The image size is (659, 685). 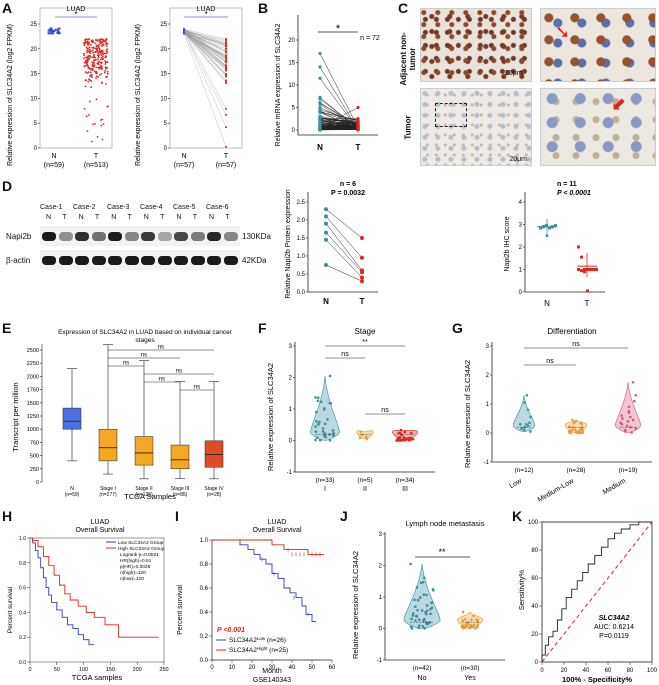 What do you see at coordinates (451, 115) in the screenshot?
I see `zoom-box` at bounding box center [451, 115].